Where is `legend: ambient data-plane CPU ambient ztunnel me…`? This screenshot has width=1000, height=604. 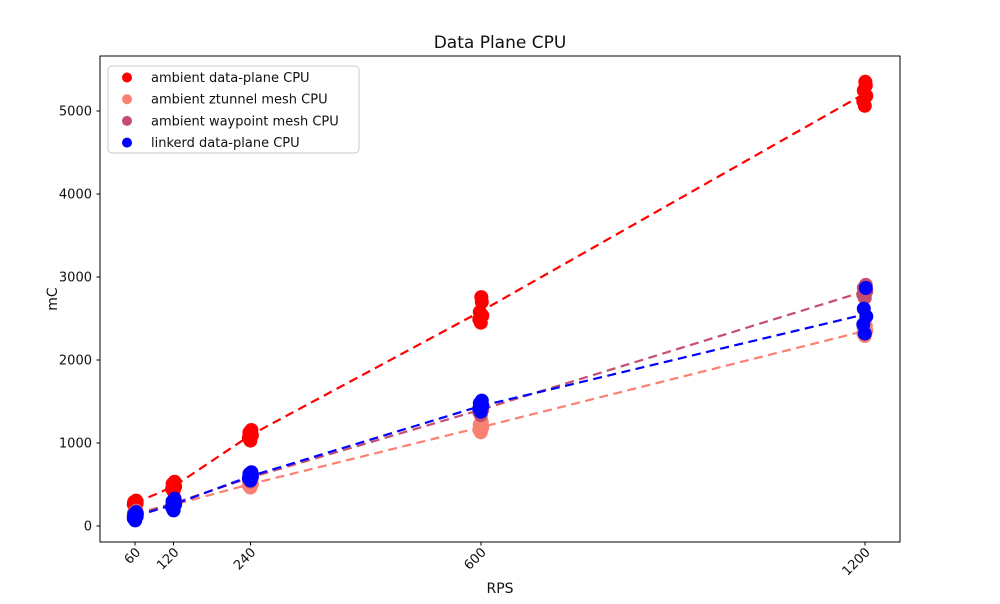
legend: ambient data-plane CPU ambient ztunnel me… is located at coordinates (233, 109).